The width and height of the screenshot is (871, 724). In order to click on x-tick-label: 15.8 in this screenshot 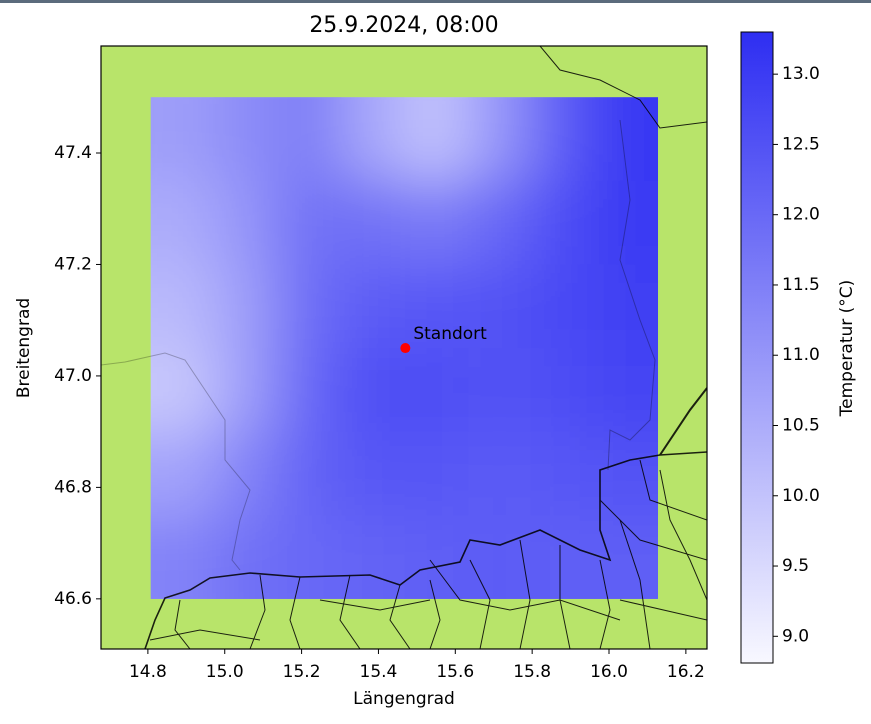, I will do `click(532, 672)`.